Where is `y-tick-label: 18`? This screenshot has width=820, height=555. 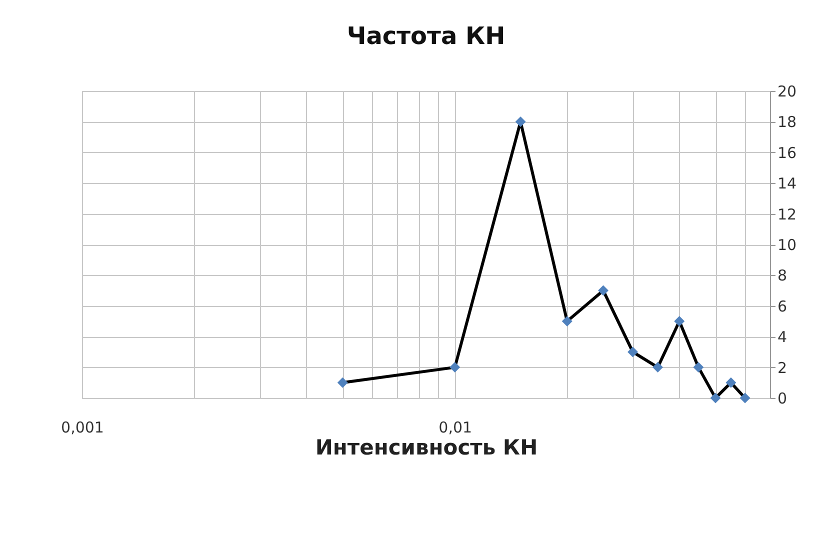 y-tick-label: 18 is located at coordinates (787, 122).